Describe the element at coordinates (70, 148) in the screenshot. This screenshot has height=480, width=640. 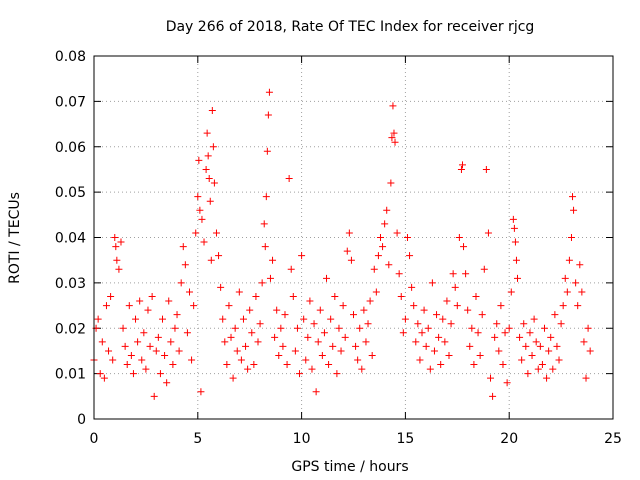
I see `y-tick-label: 0.06` at that location.